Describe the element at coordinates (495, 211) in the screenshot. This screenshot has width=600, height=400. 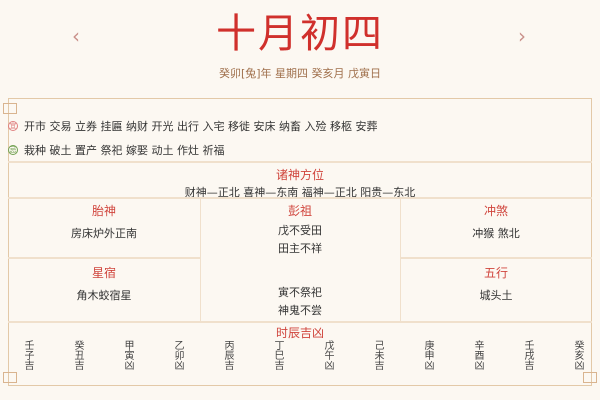
I see `chongsha-title: 冲煞` at that location.